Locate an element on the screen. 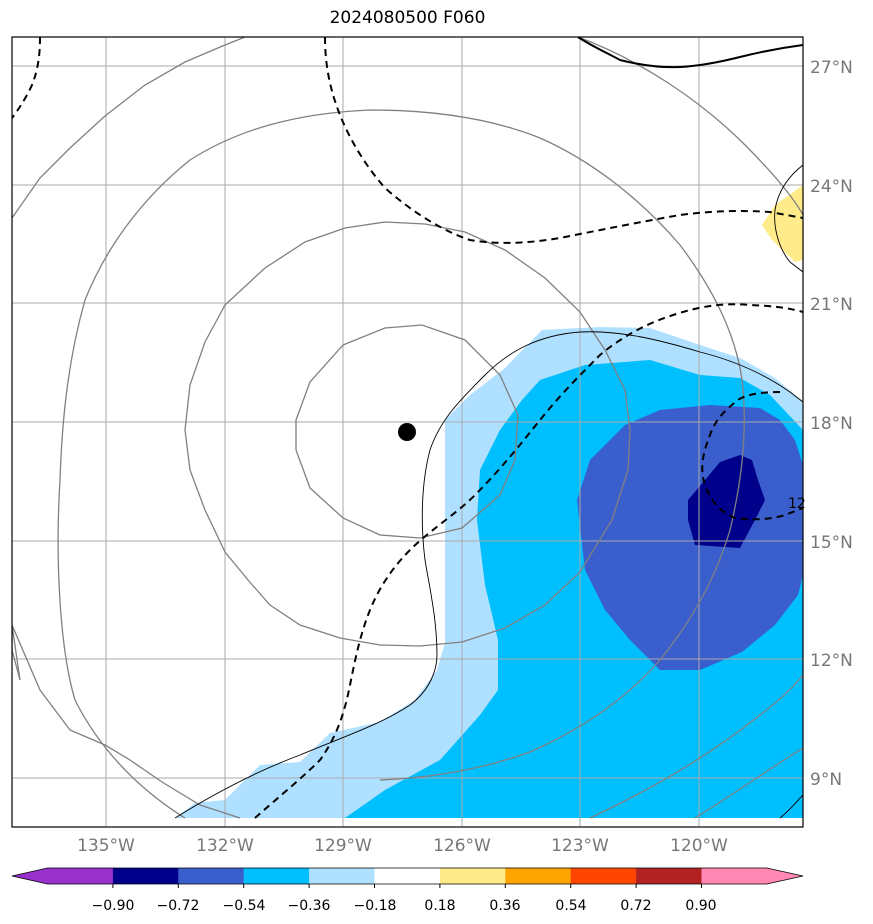 The height and width of the screenshot is (924, 873). lat-label: 9°N is located at coordinates (826, 780).